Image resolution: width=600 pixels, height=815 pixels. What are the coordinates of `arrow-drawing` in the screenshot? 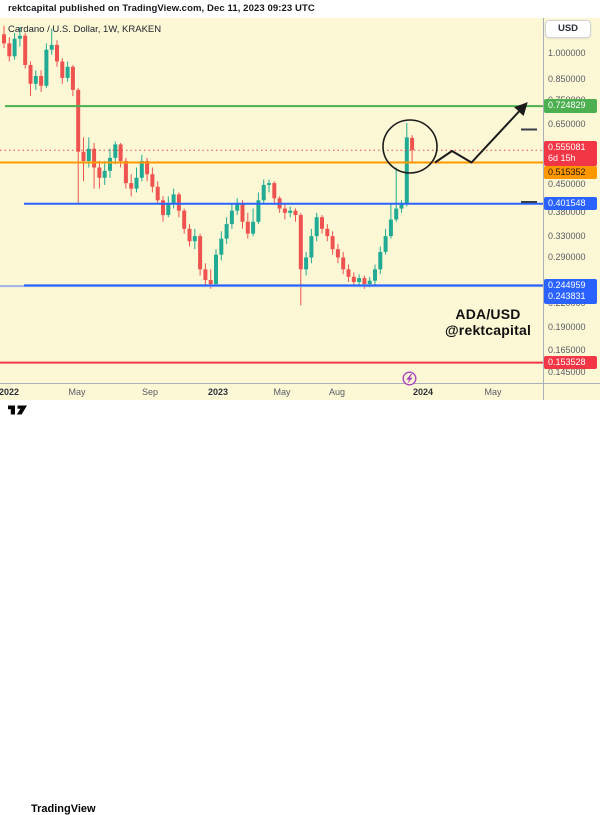 It's located at (481, 133).